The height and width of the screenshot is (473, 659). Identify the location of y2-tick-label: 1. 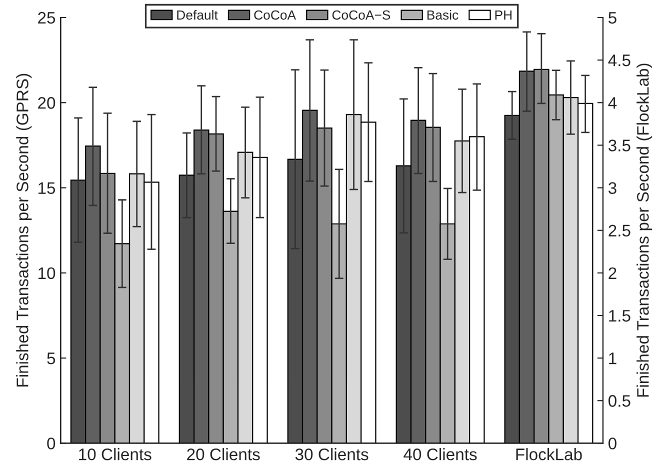
(612, 358).